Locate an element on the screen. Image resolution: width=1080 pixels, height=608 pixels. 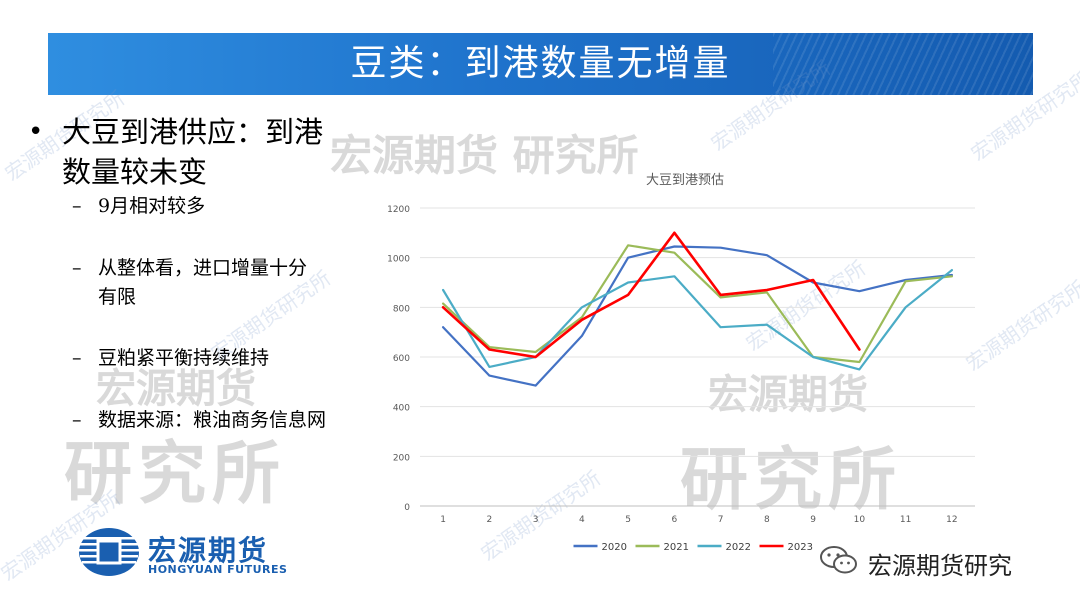
x-tick-label: 2 is located at coordinates (490, 520).